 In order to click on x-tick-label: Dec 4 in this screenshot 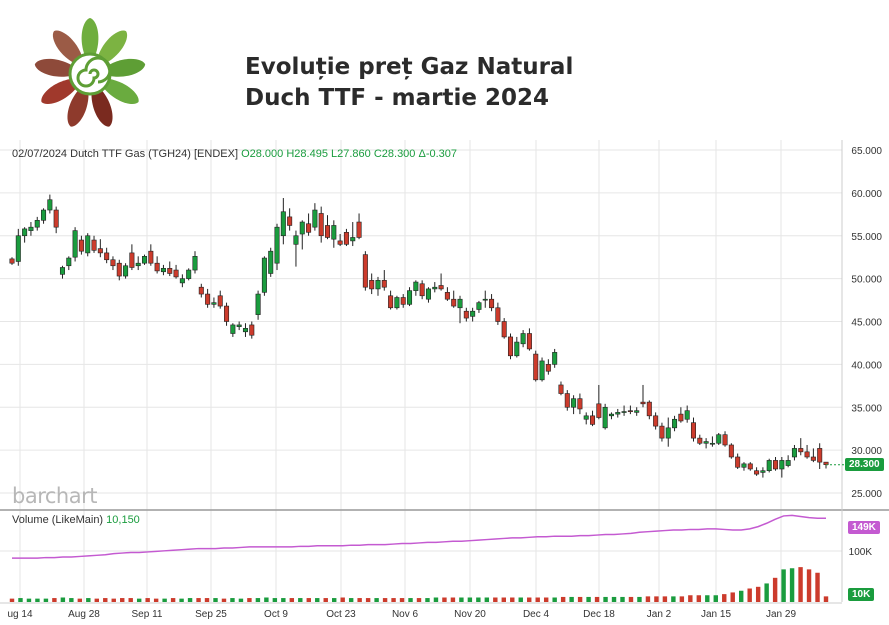, I will do `click(536, 614)`.